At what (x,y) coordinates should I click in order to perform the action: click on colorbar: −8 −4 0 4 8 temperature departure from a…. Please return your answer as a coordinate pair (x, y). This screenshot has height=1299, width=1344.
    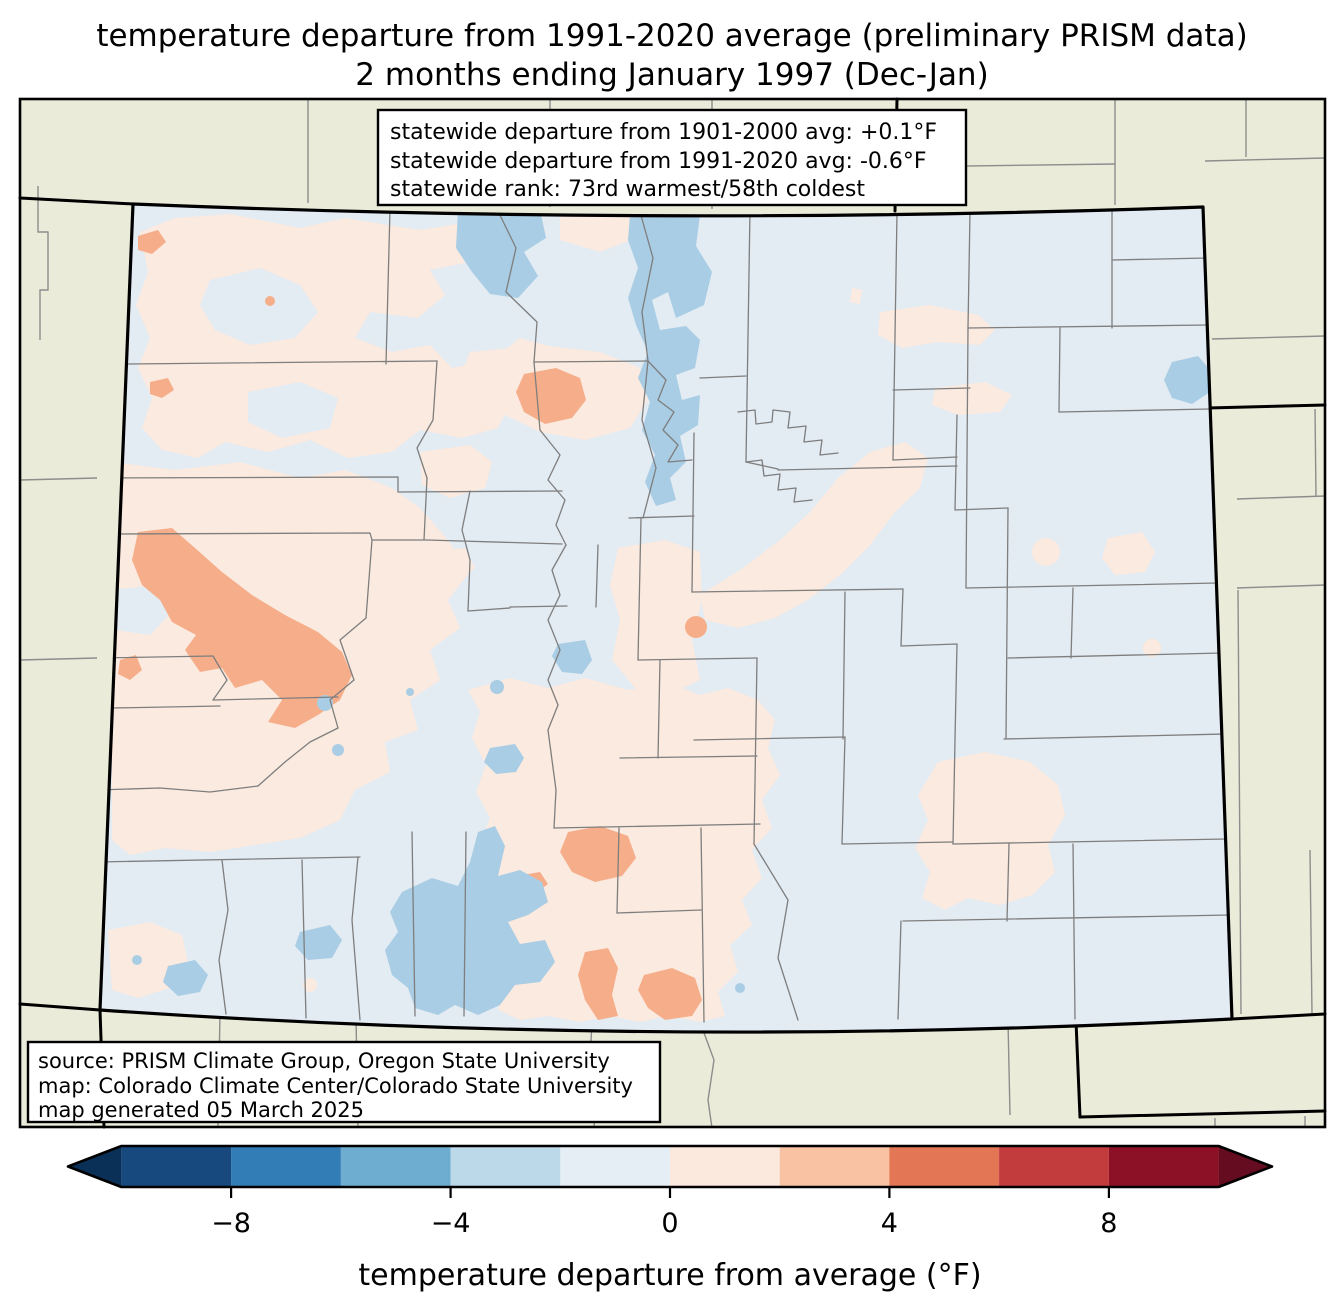
    Looking at the image, I should click on (670, 1218).